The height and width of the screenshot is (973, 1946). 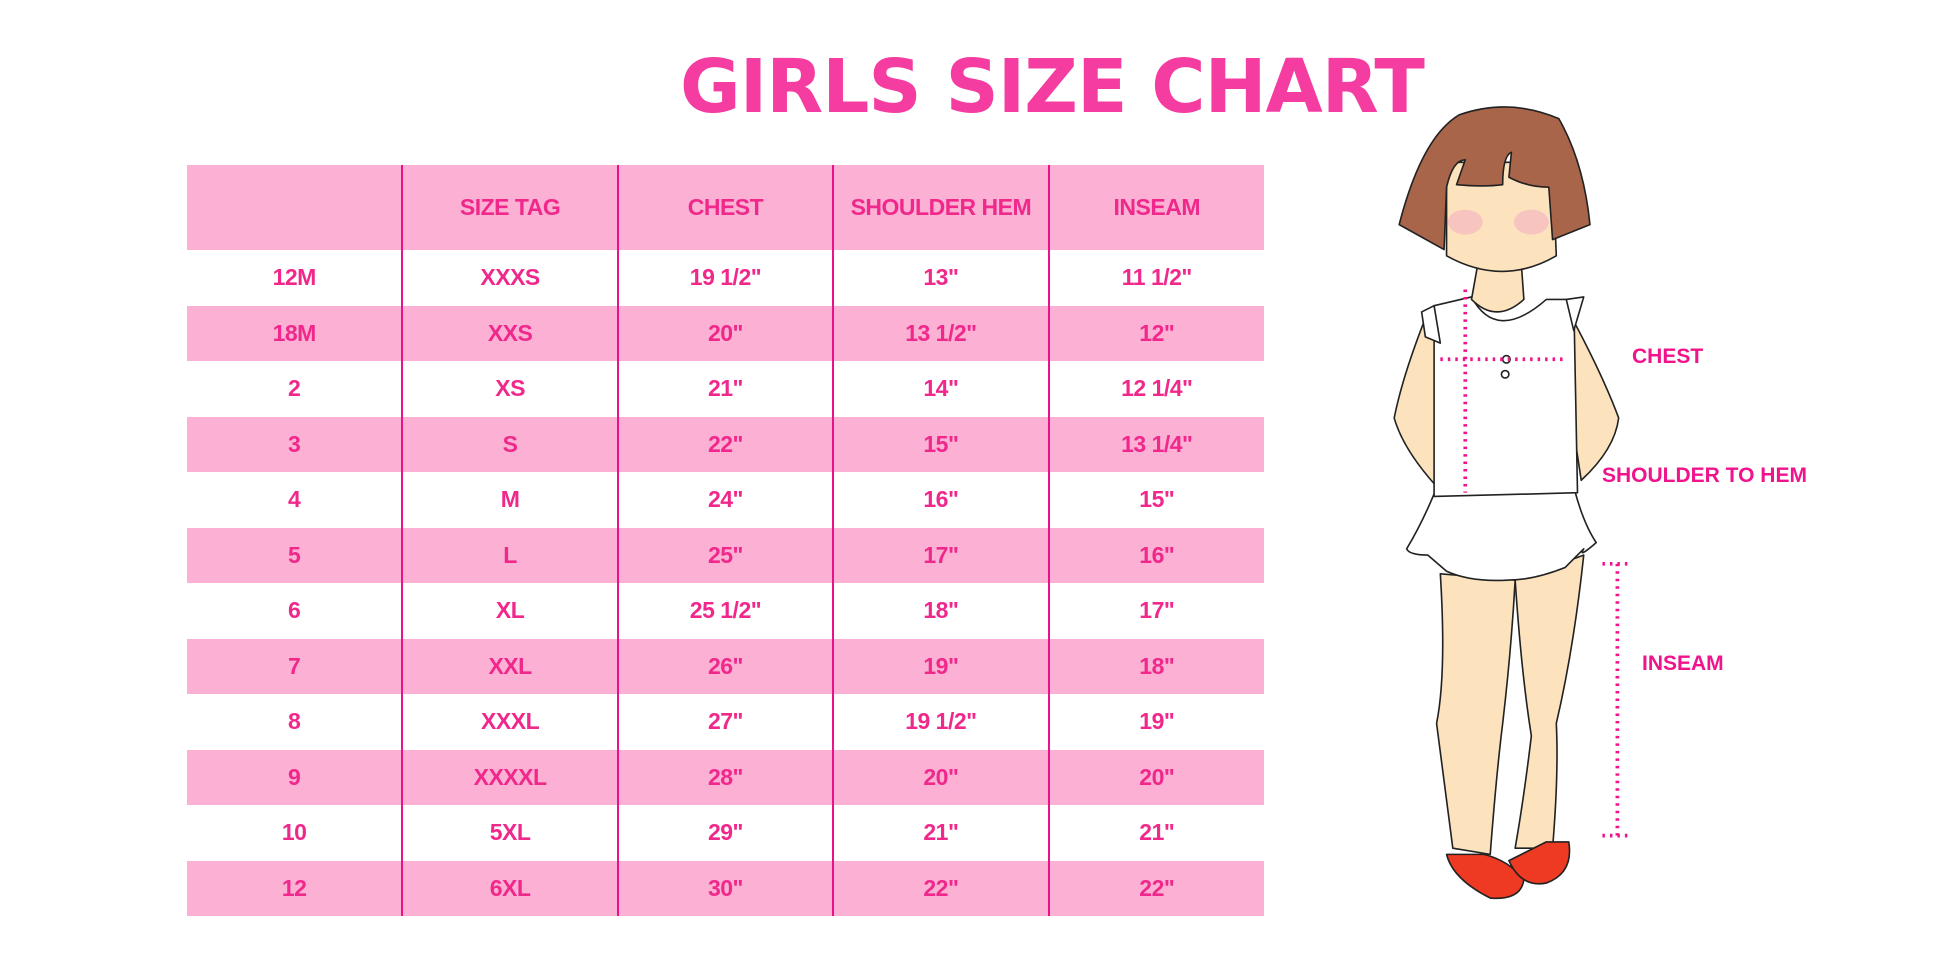 I want to click on table-cell: XS, so click(x=509, y=389).